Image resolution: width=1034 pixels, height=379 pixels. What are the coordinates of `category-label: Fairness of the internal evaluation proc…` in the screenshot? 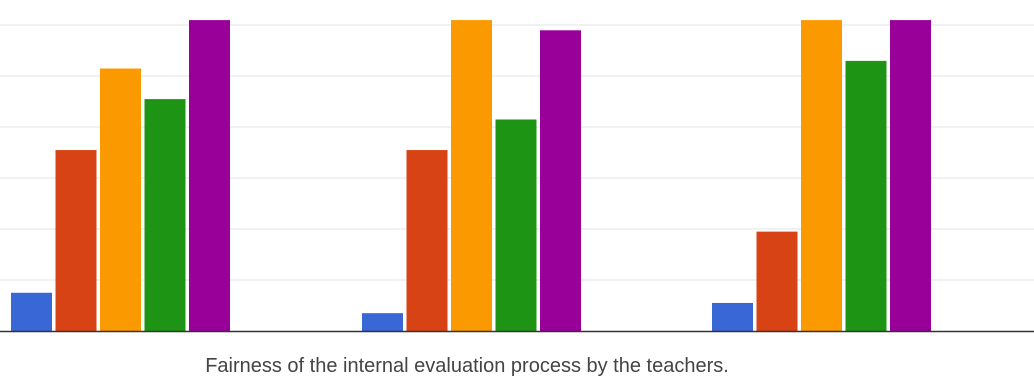 It's located at (467, 366).